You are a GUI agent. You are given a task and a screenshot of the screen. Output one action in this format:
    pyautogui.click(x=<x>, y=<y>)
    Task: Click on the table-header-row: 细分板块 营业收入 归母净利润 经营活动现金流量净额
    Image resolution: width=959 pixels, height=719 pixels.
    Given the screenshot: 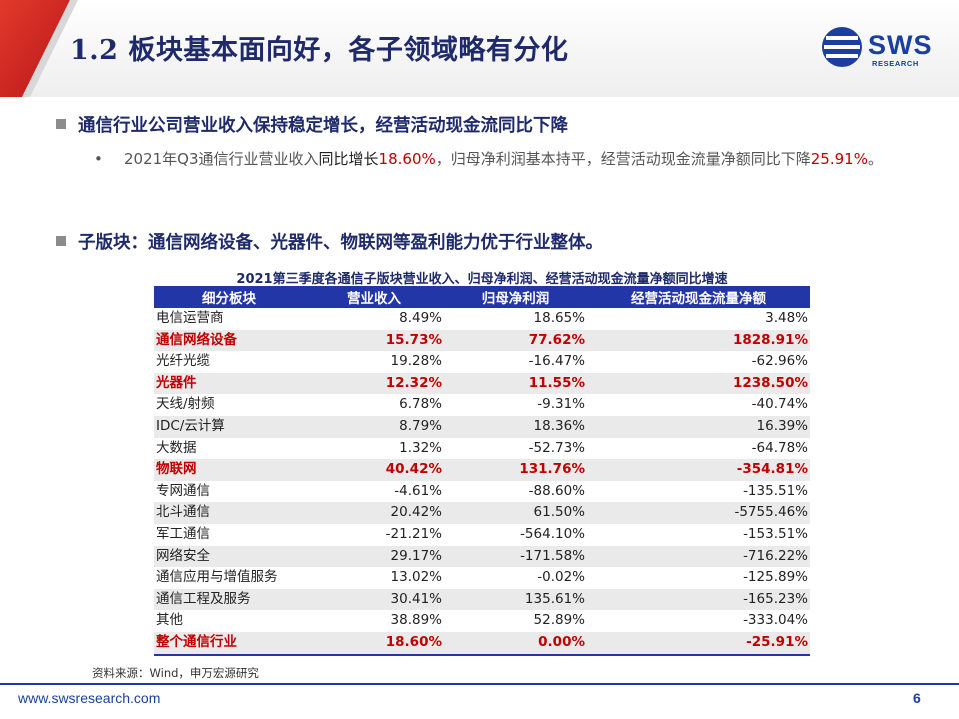 What is the action you would take?
    pyautogui.click(x=482, y=297)
    